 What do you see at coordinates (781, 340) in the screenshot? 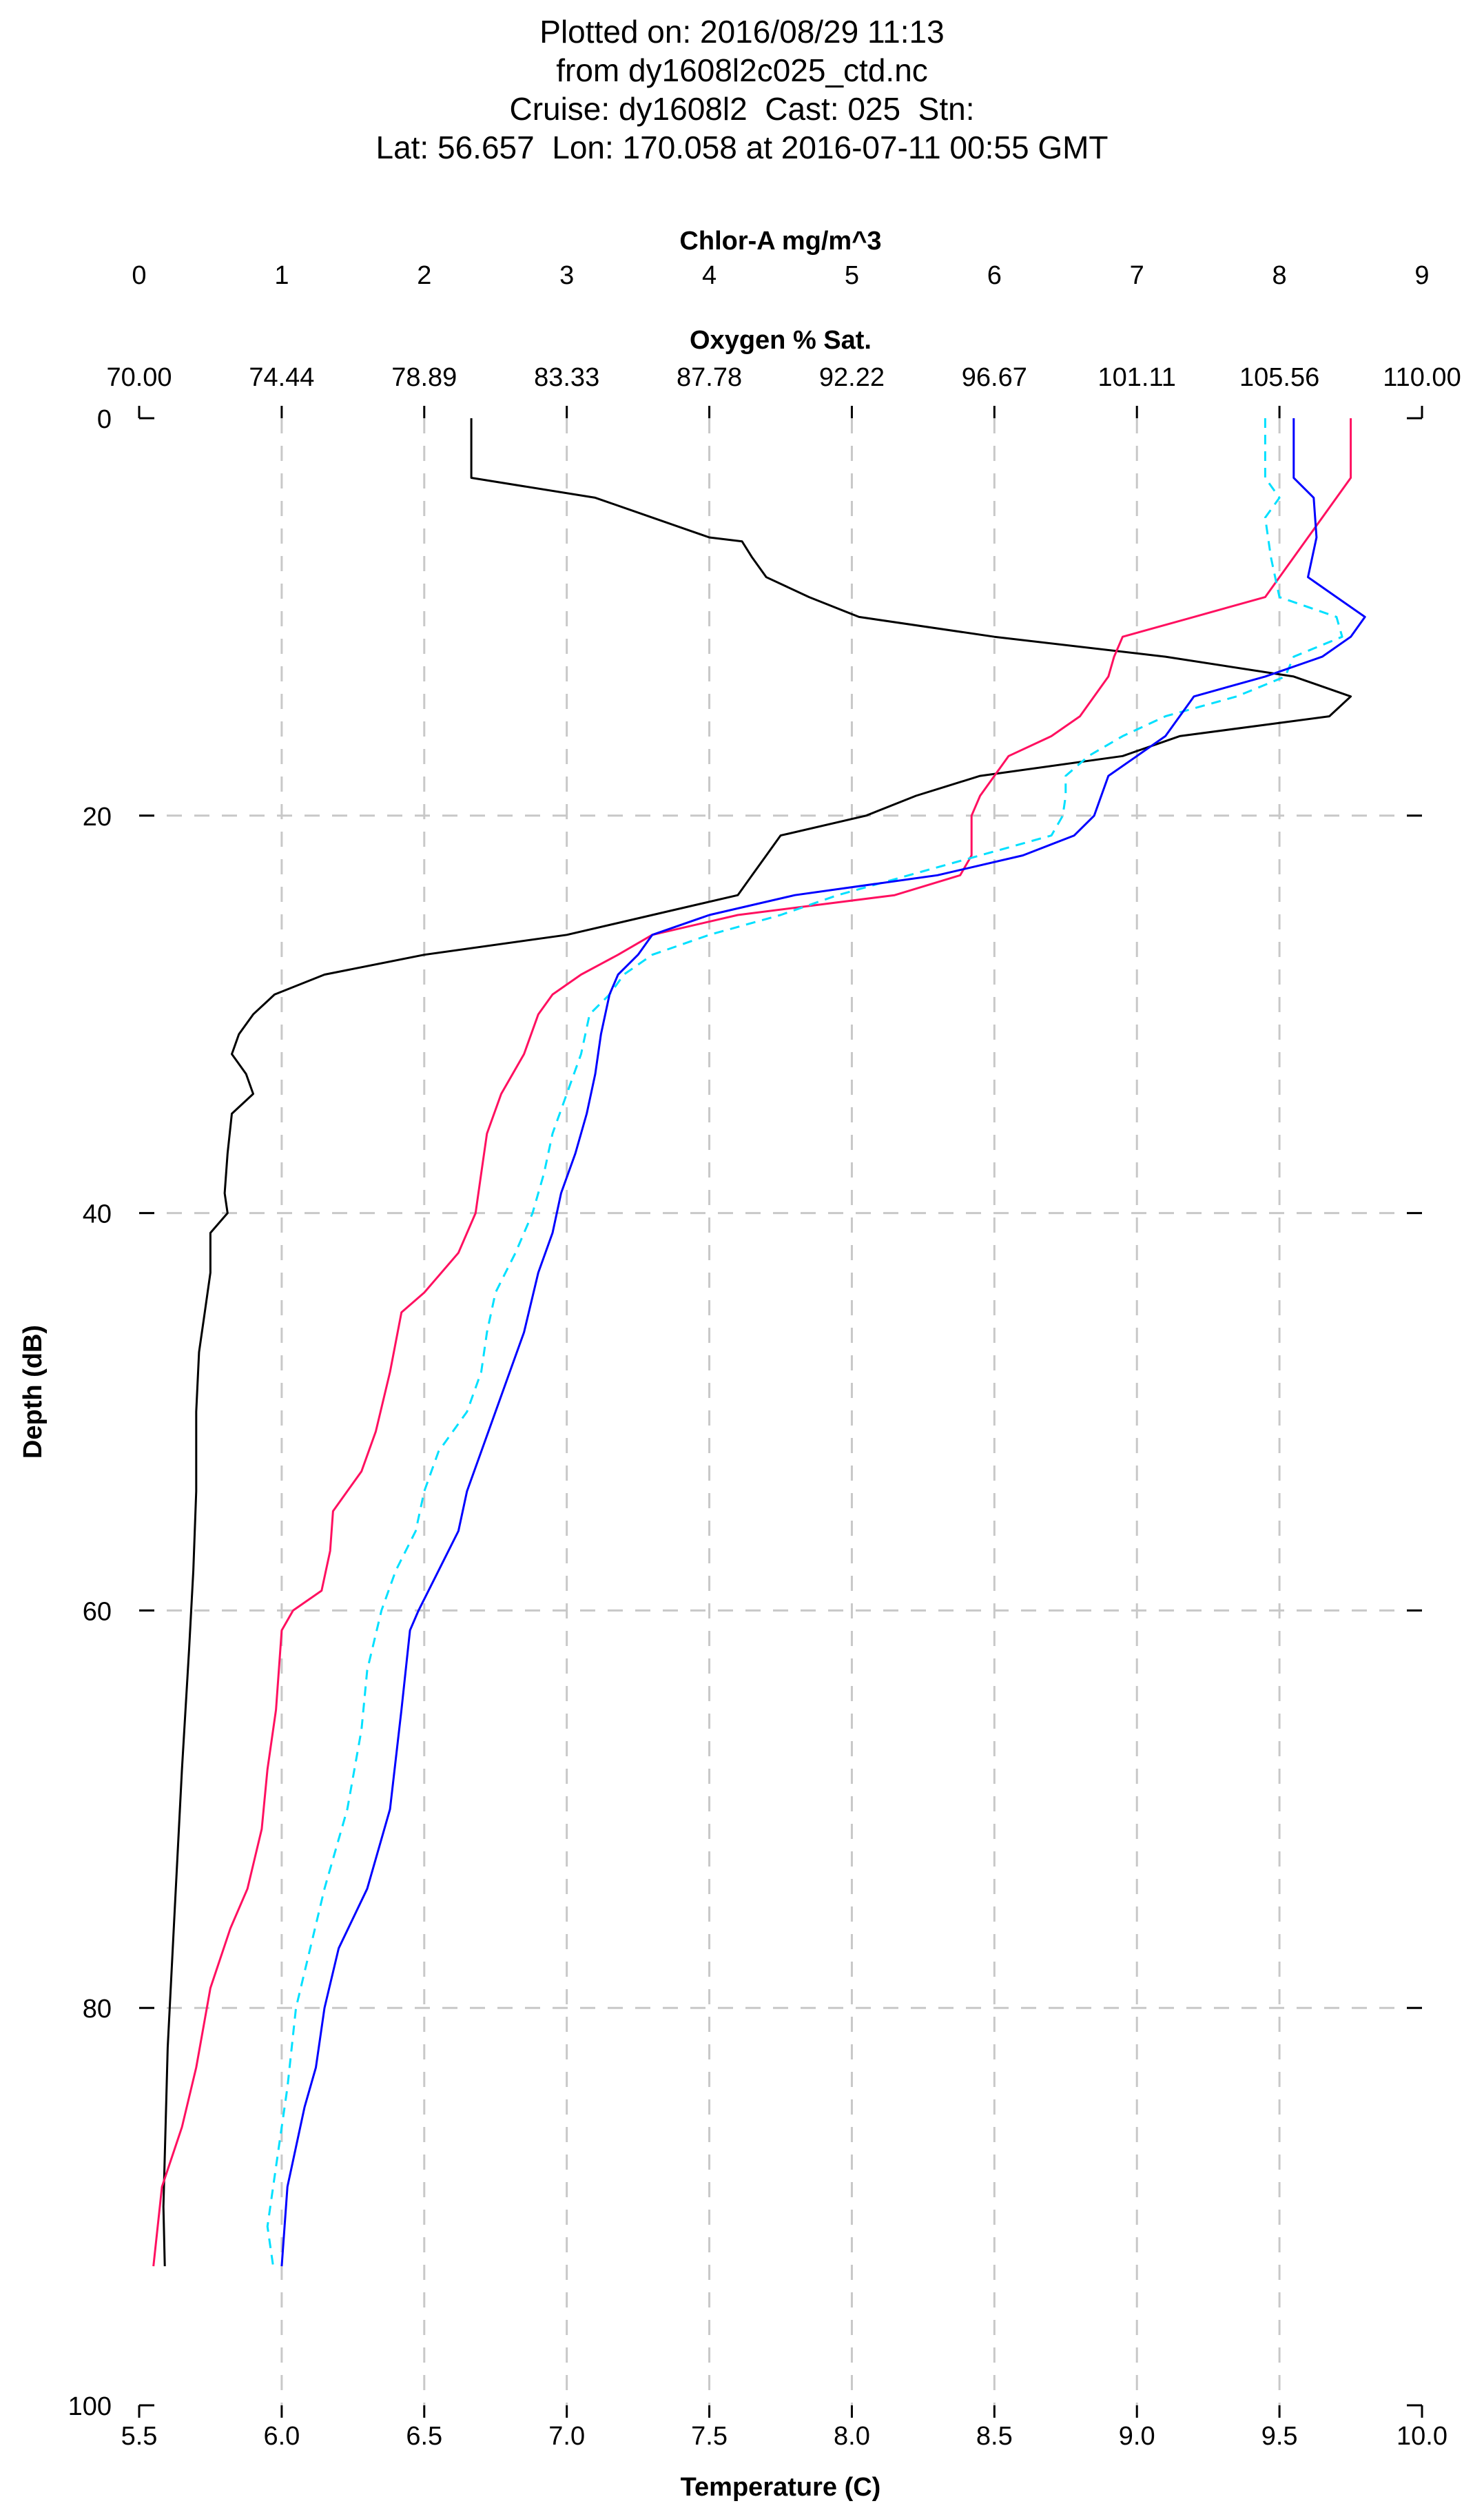
I see `oxygen-axis-title: Oxygen % Sat.` at bounding box center [781, 340].